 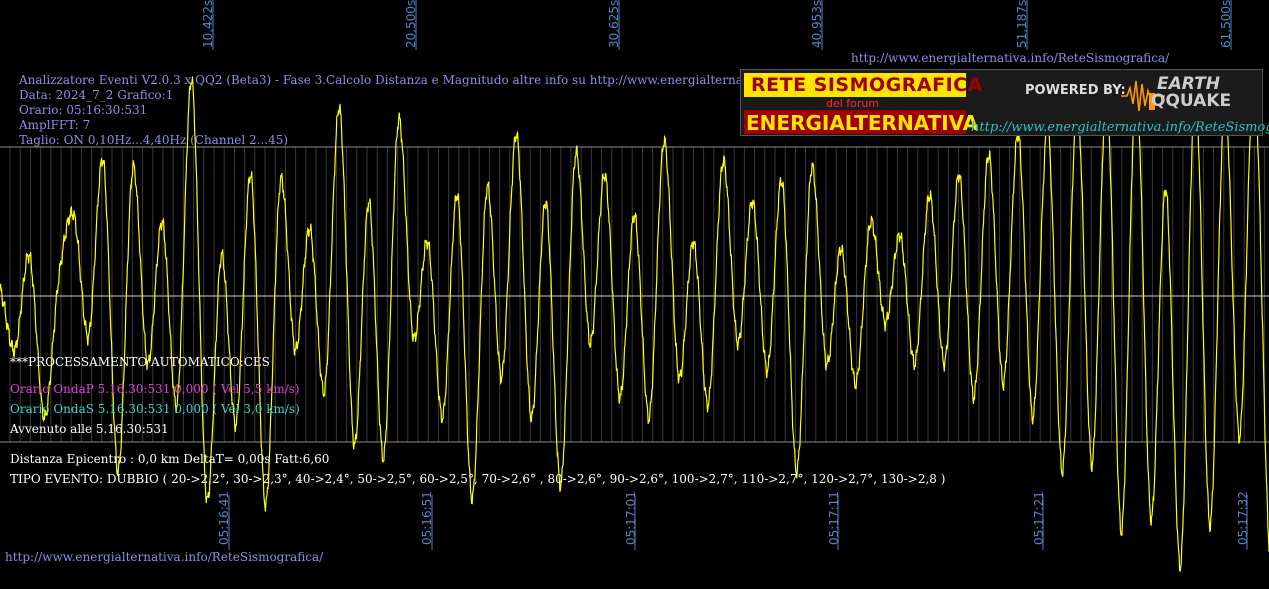 What do you see at coordinates (817, 24) in the screenshot?
I see `top-tick-label: 40,953s` at bounding box center [817, 24].